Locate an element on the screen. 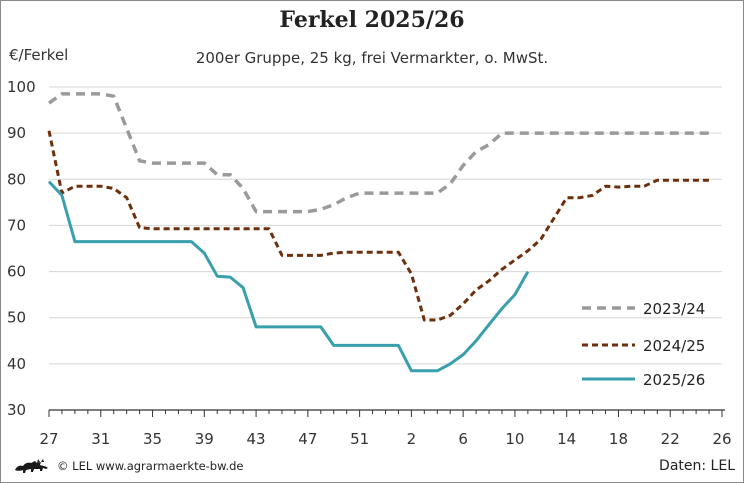  x-tick-label: 18 is located at coordinates (618, 439).